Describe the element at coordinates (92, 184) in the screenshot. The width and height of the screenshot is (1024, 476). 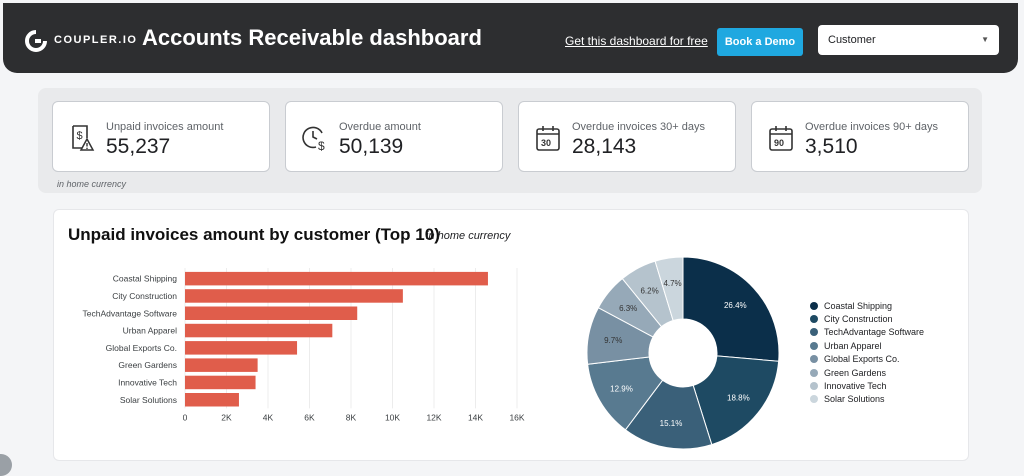
I see `currency-note: in home currency` at that location.